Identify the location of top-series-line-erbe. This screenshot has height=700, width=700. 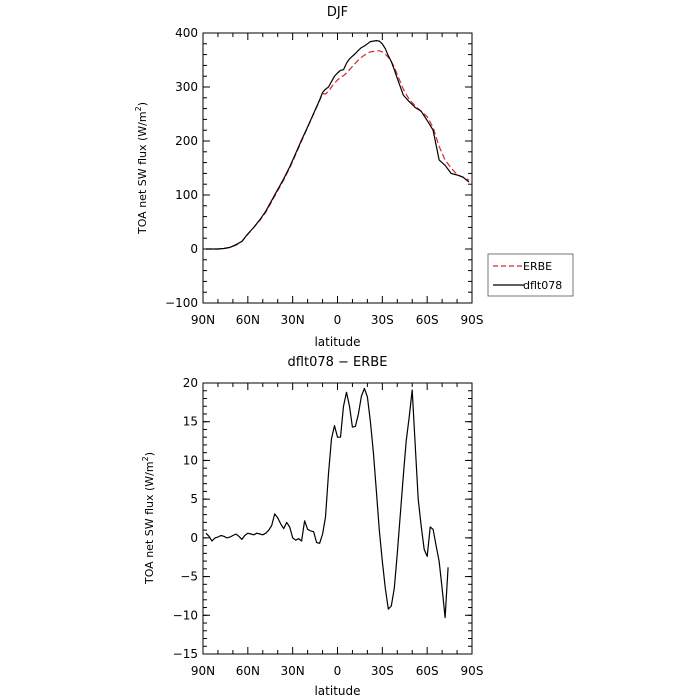
(338, 150).